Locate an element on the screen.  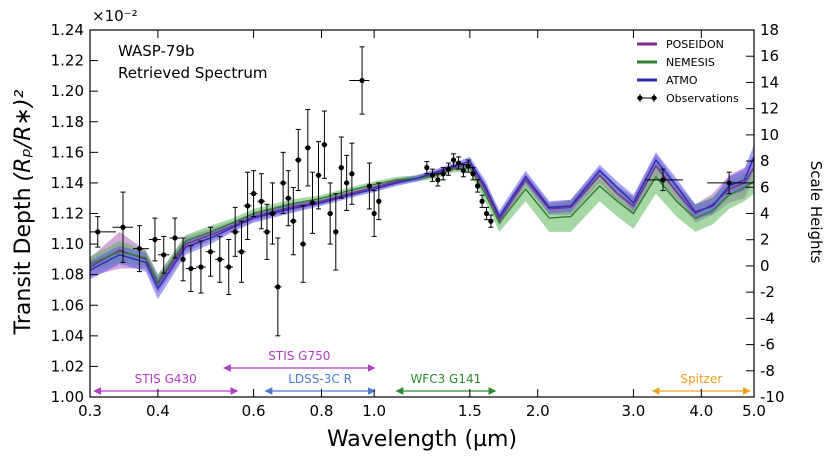
x-tick-label: 0.8 is located at coordinates (322, 411).